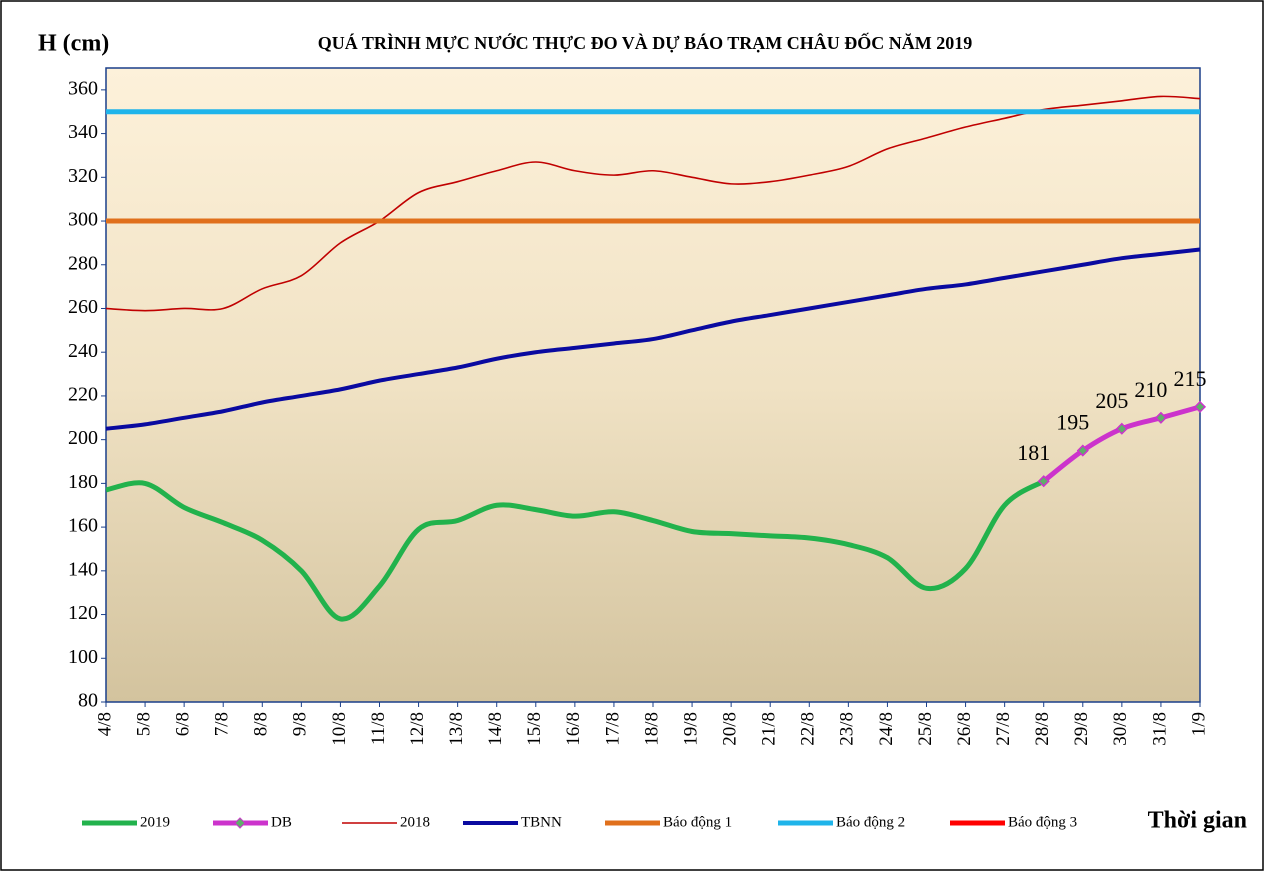 The width and height of the screenshot is (1265, 872). Describe the element at coordinates (339, 729) in the screenshot. I see `x-tick-label: 10/8` at that location.